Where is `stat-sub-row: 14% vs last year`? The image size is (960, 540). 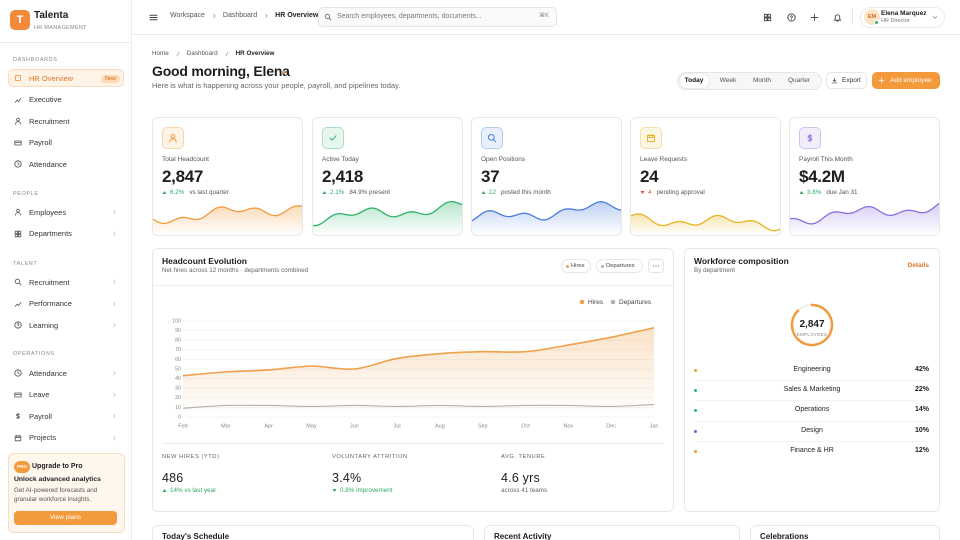
stat-sub-row: 14% vs last year is located at coordinates (189, 490).